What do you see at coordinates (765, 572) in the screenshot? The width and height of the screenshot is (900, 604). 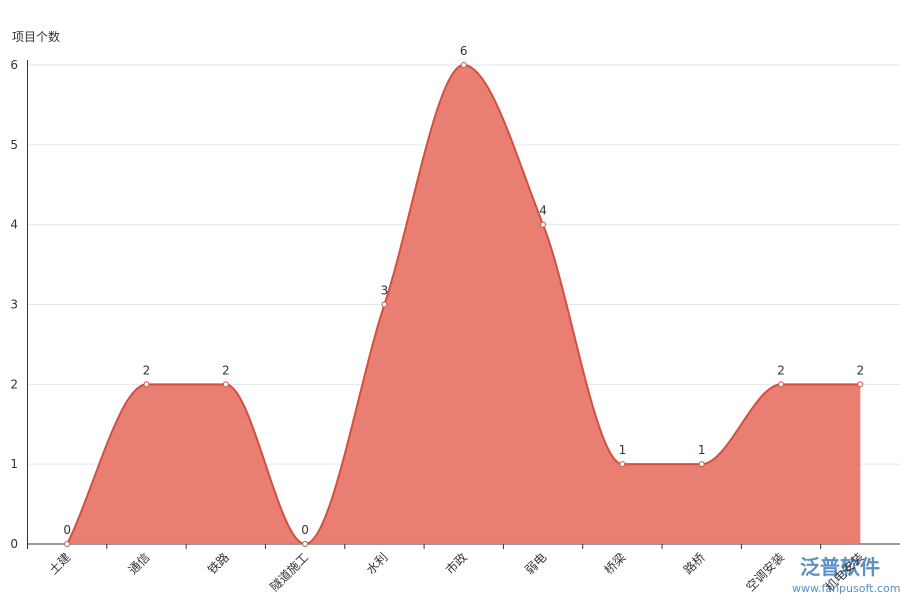 I see `x-tick-label: 空调安装` at bounding box center [765, 572].